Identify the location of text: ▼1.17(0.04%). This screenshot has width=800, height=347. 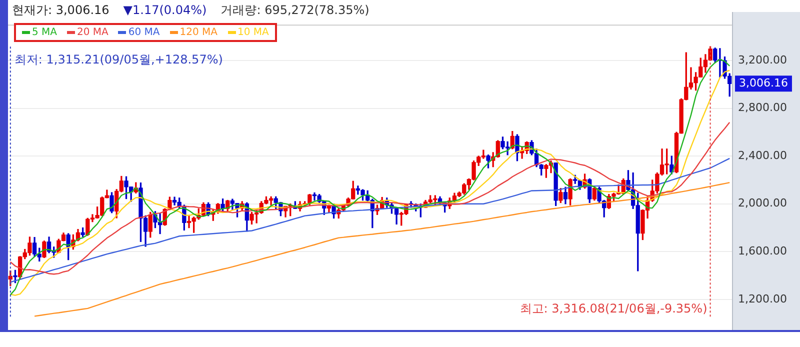
(165, 10).